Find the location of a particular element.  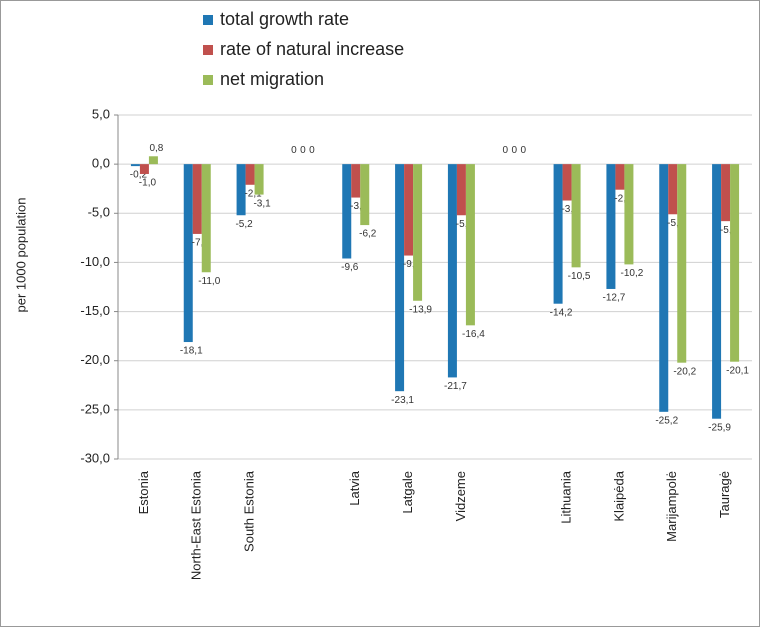

legend-label: rate of natural increase is located at coordinates (312, 49).